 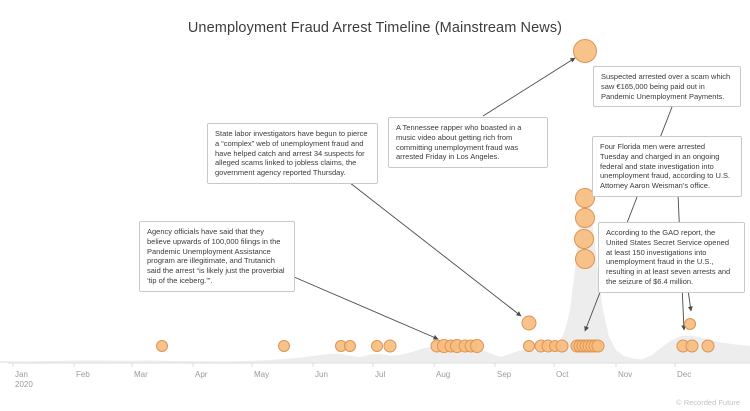 I want to click on x-axis-label: Jun, so click(x=321, y=374).